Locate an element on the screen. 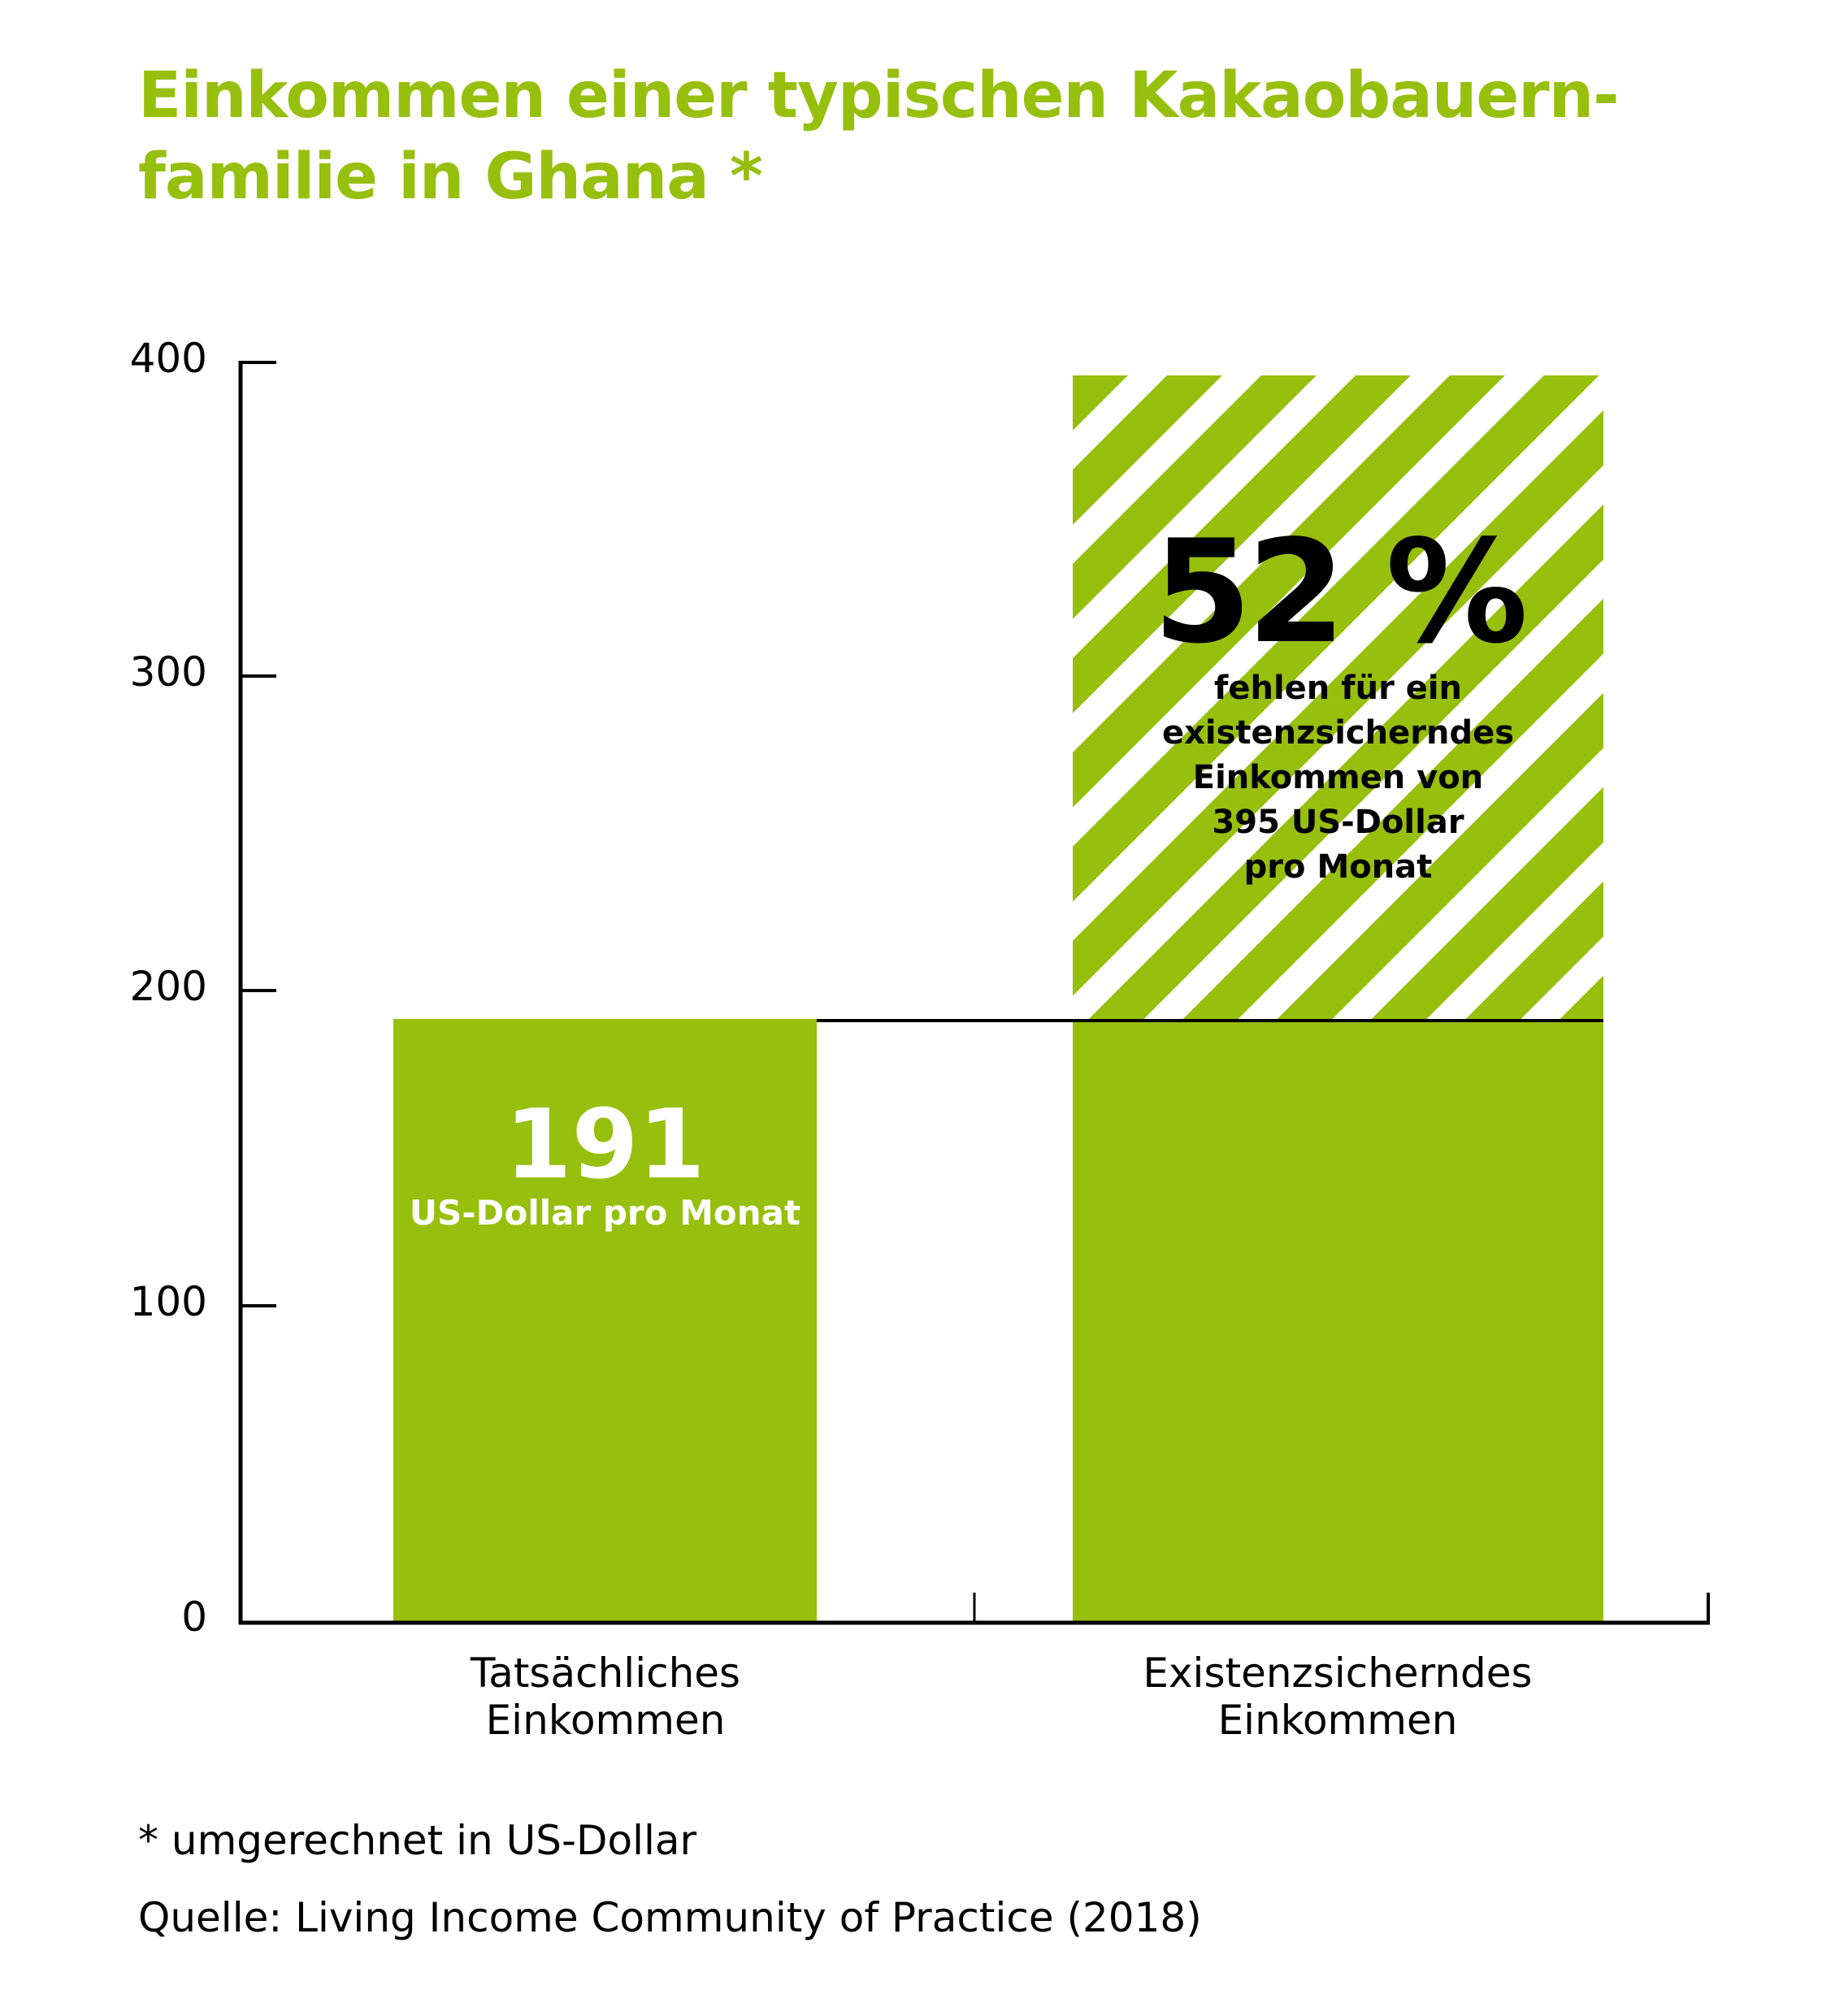  actual-income-label: 191 US-Dollar pro Monat is located at coordinates (605, 1164).